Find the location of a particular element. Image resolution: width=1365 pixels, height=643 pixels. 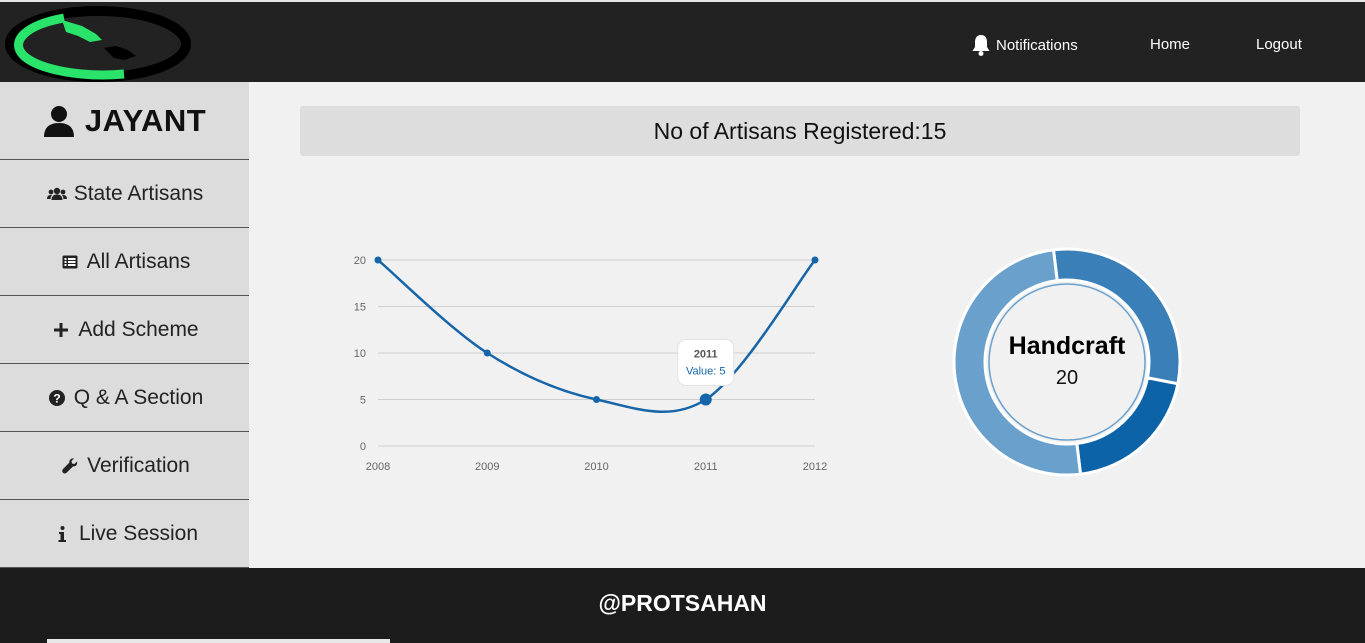

y-tick-label: 5 is located at coordinates (363, 401).